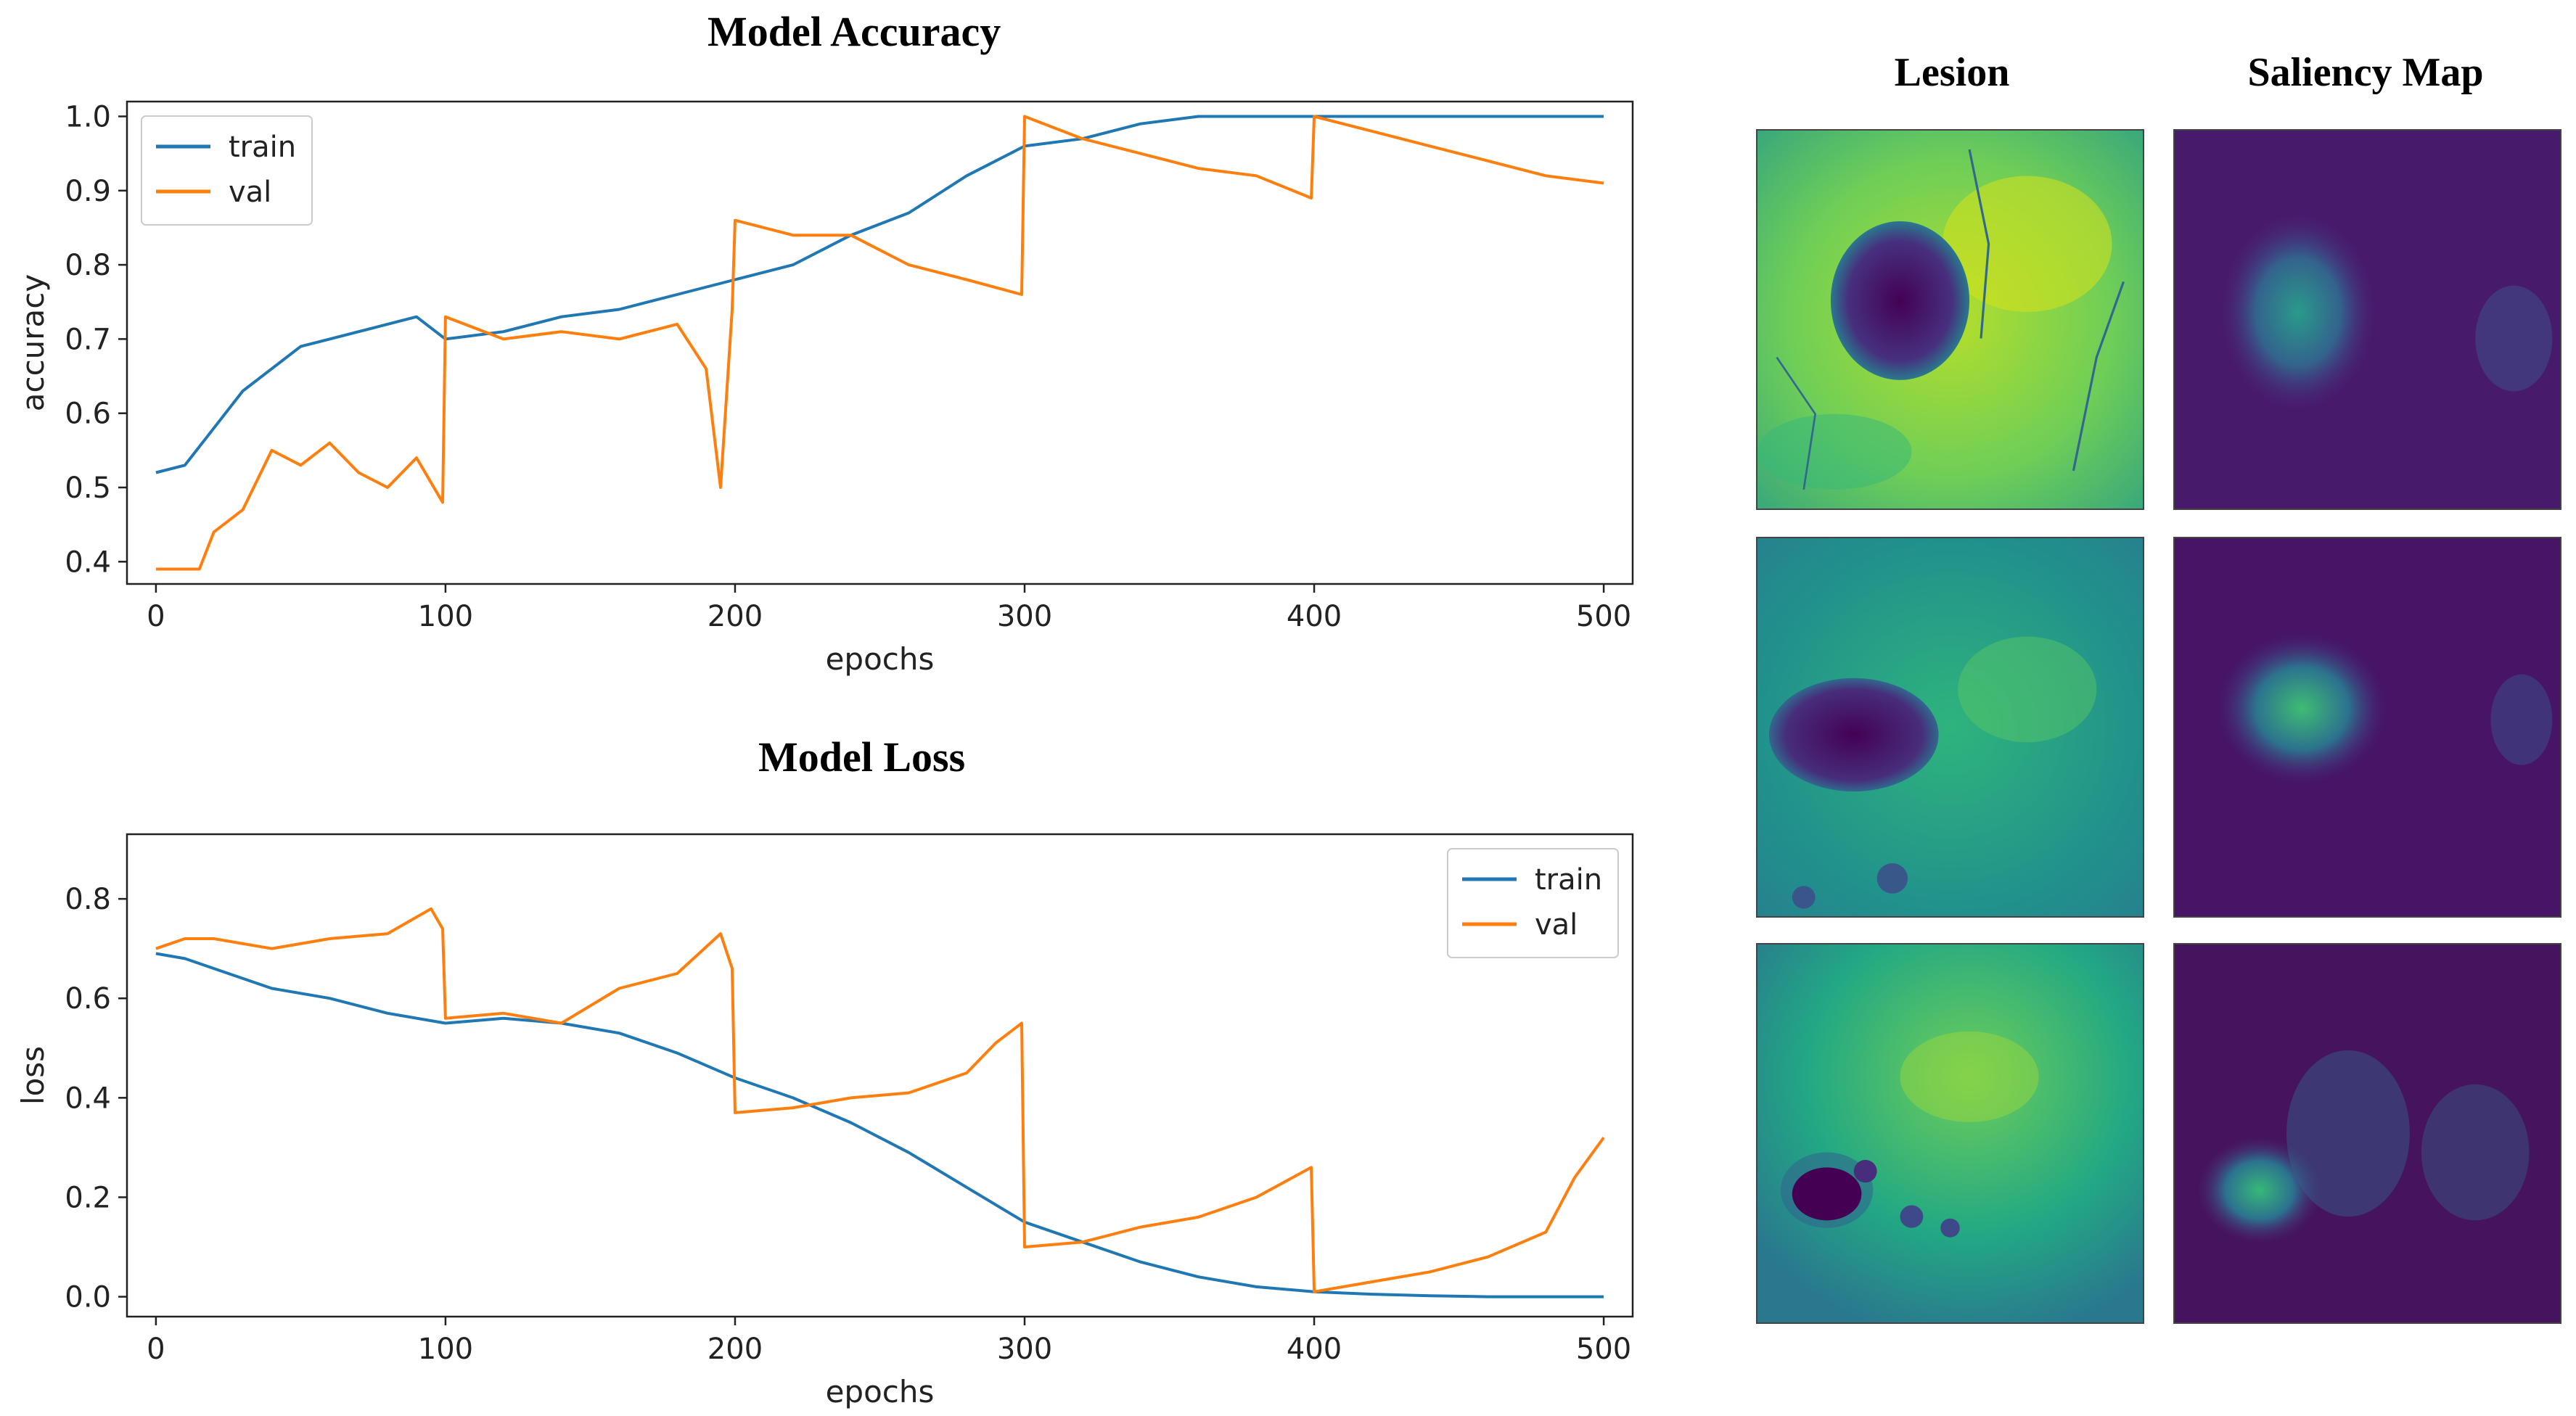 Image resolution: width=2576 pixels, height=1416 pixels. Describe the element at coordinates (1952, 72) in the screenshot. I see `lesion-column-title: Lesion` at that location.